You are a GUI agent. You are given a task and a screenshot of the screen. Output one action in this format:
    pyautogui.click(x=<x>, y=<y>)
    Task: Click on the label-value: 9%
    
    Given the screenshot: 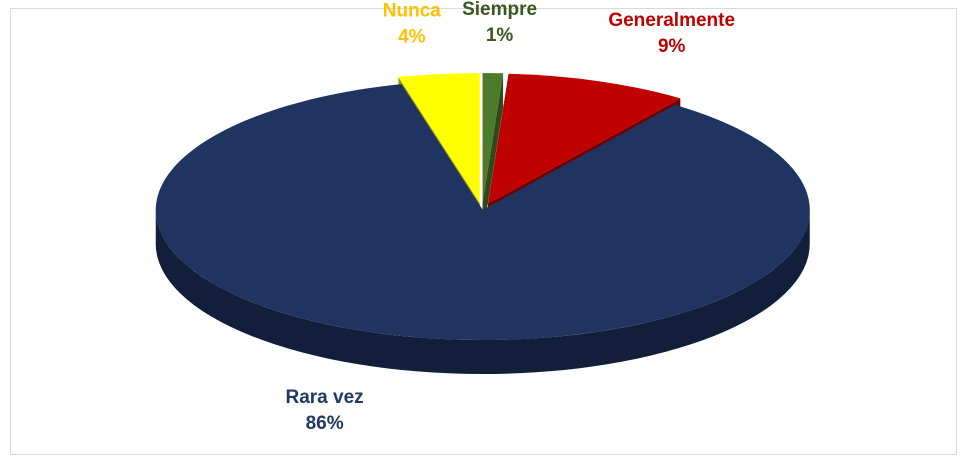 What is the action you would take?
    pyautogui.click(x=672, y=46)
    